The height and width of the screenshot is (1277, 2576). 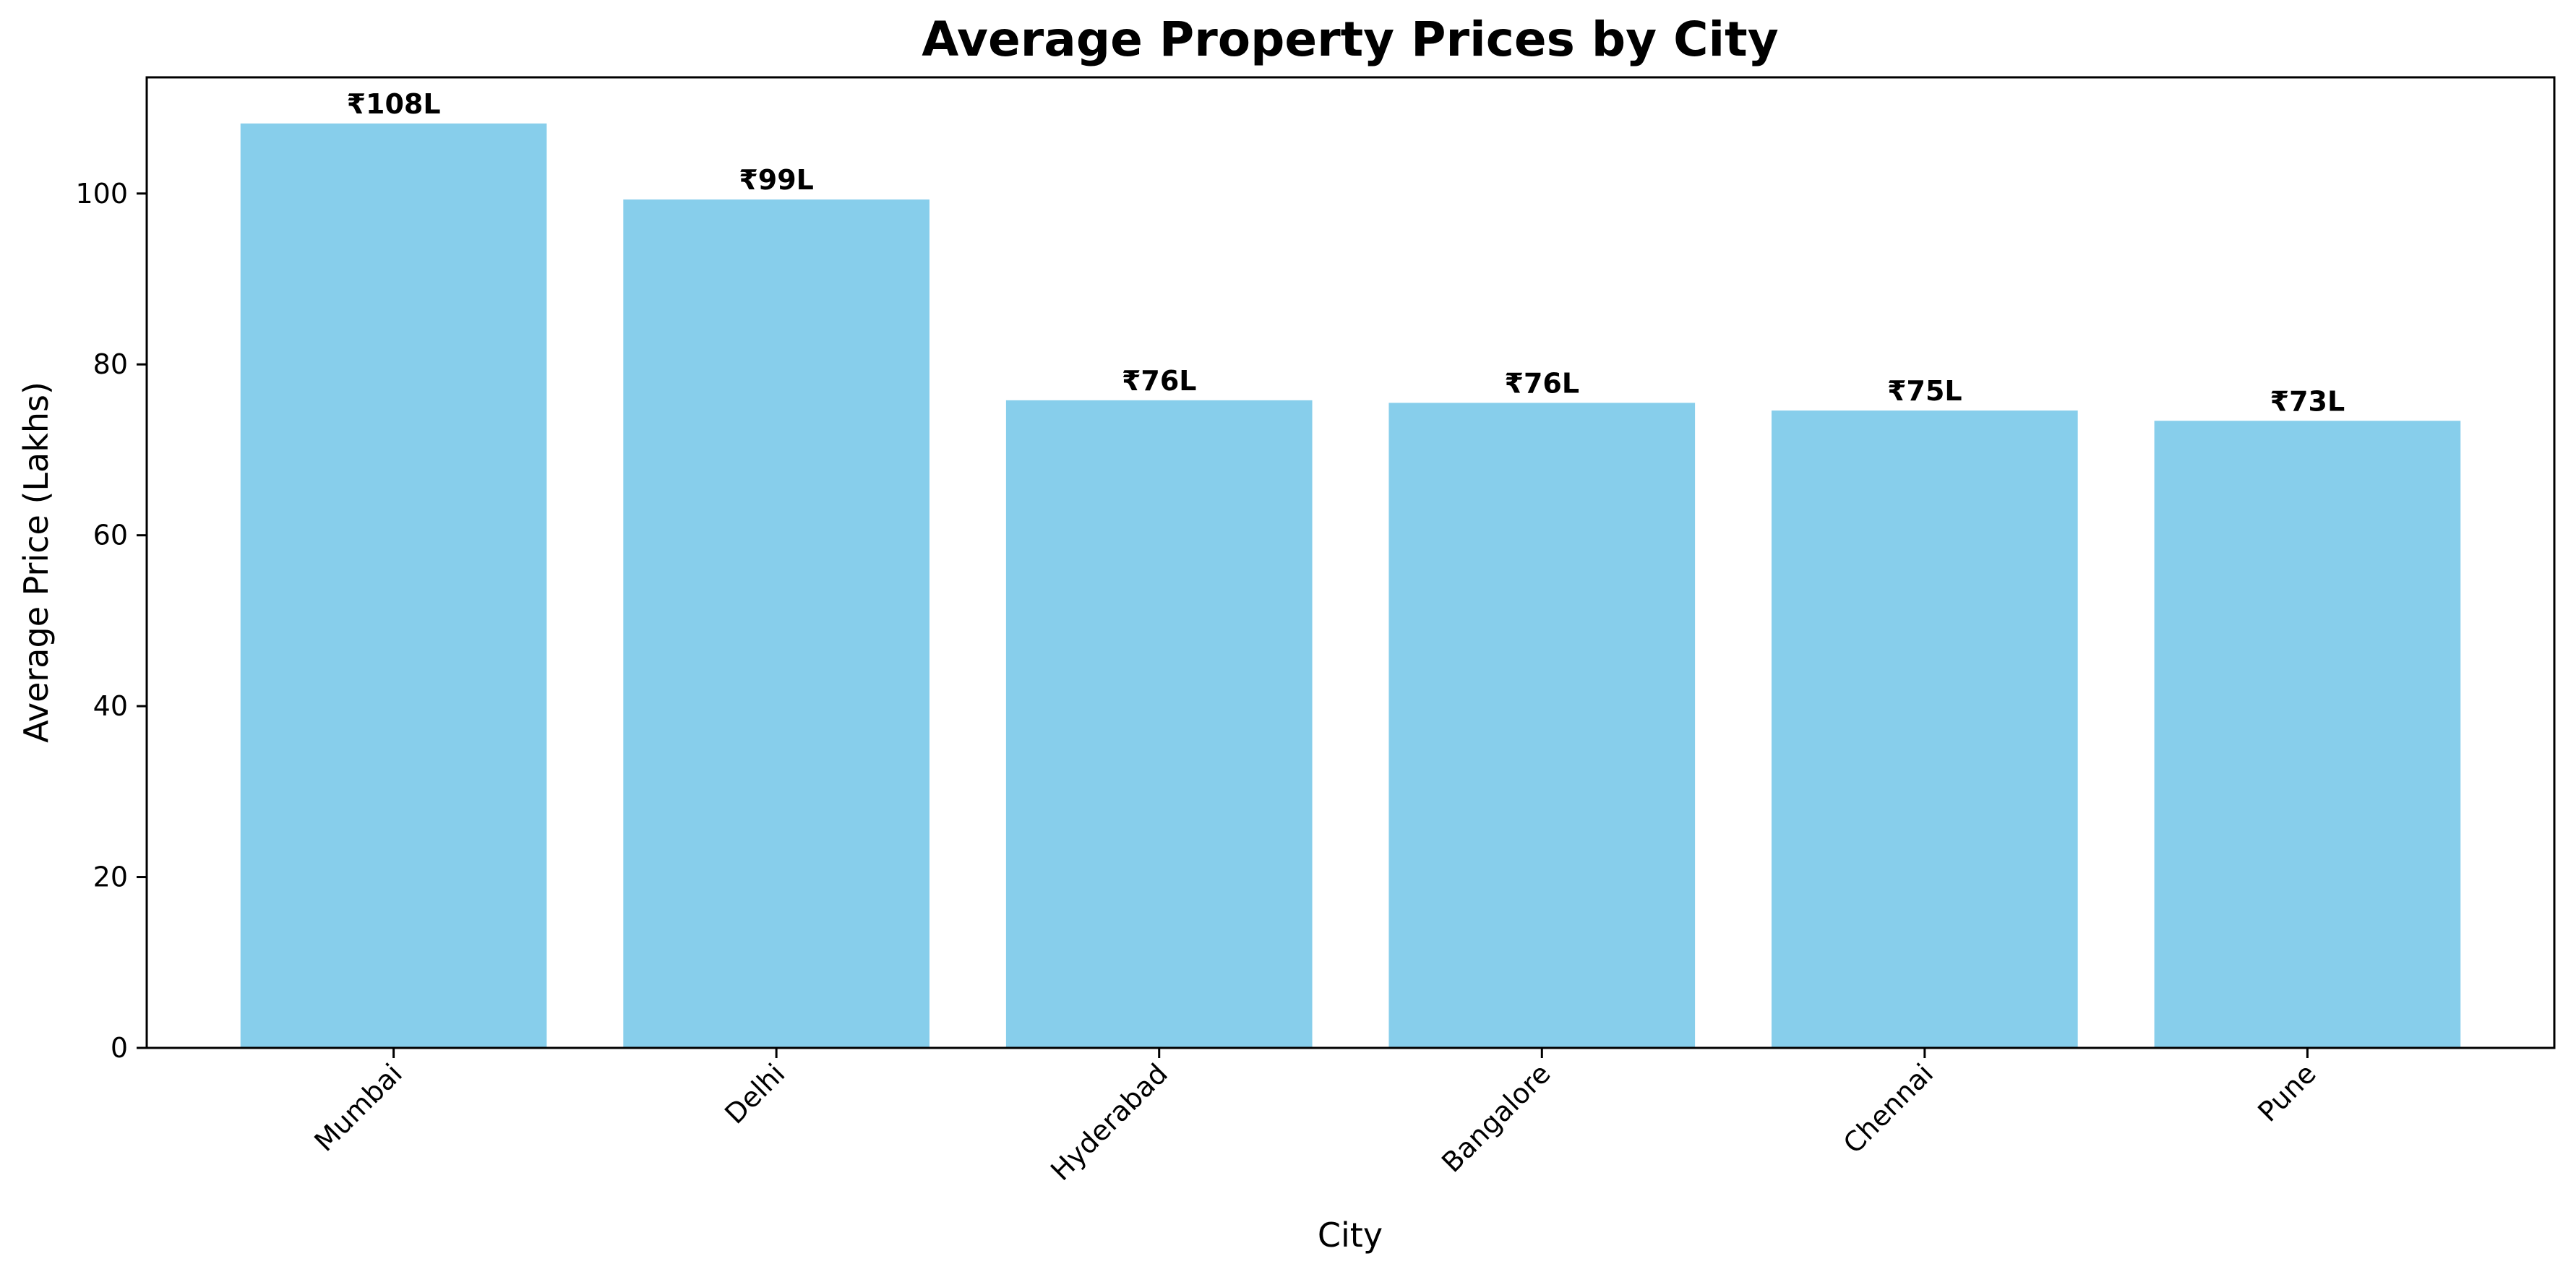 What do you see at coordinates (111, 621) in the screenshot?
I see `y-axis-ticks: 0 20 40 60 80 100` at bounding box center [111, 621].